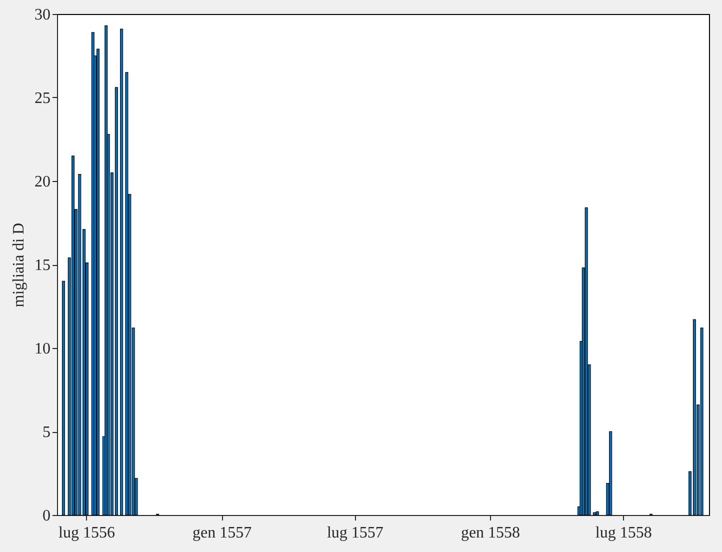 This screenshot has width=722, height=552. I want to click on x-tick-label: gen 1558, so click(490, 533).